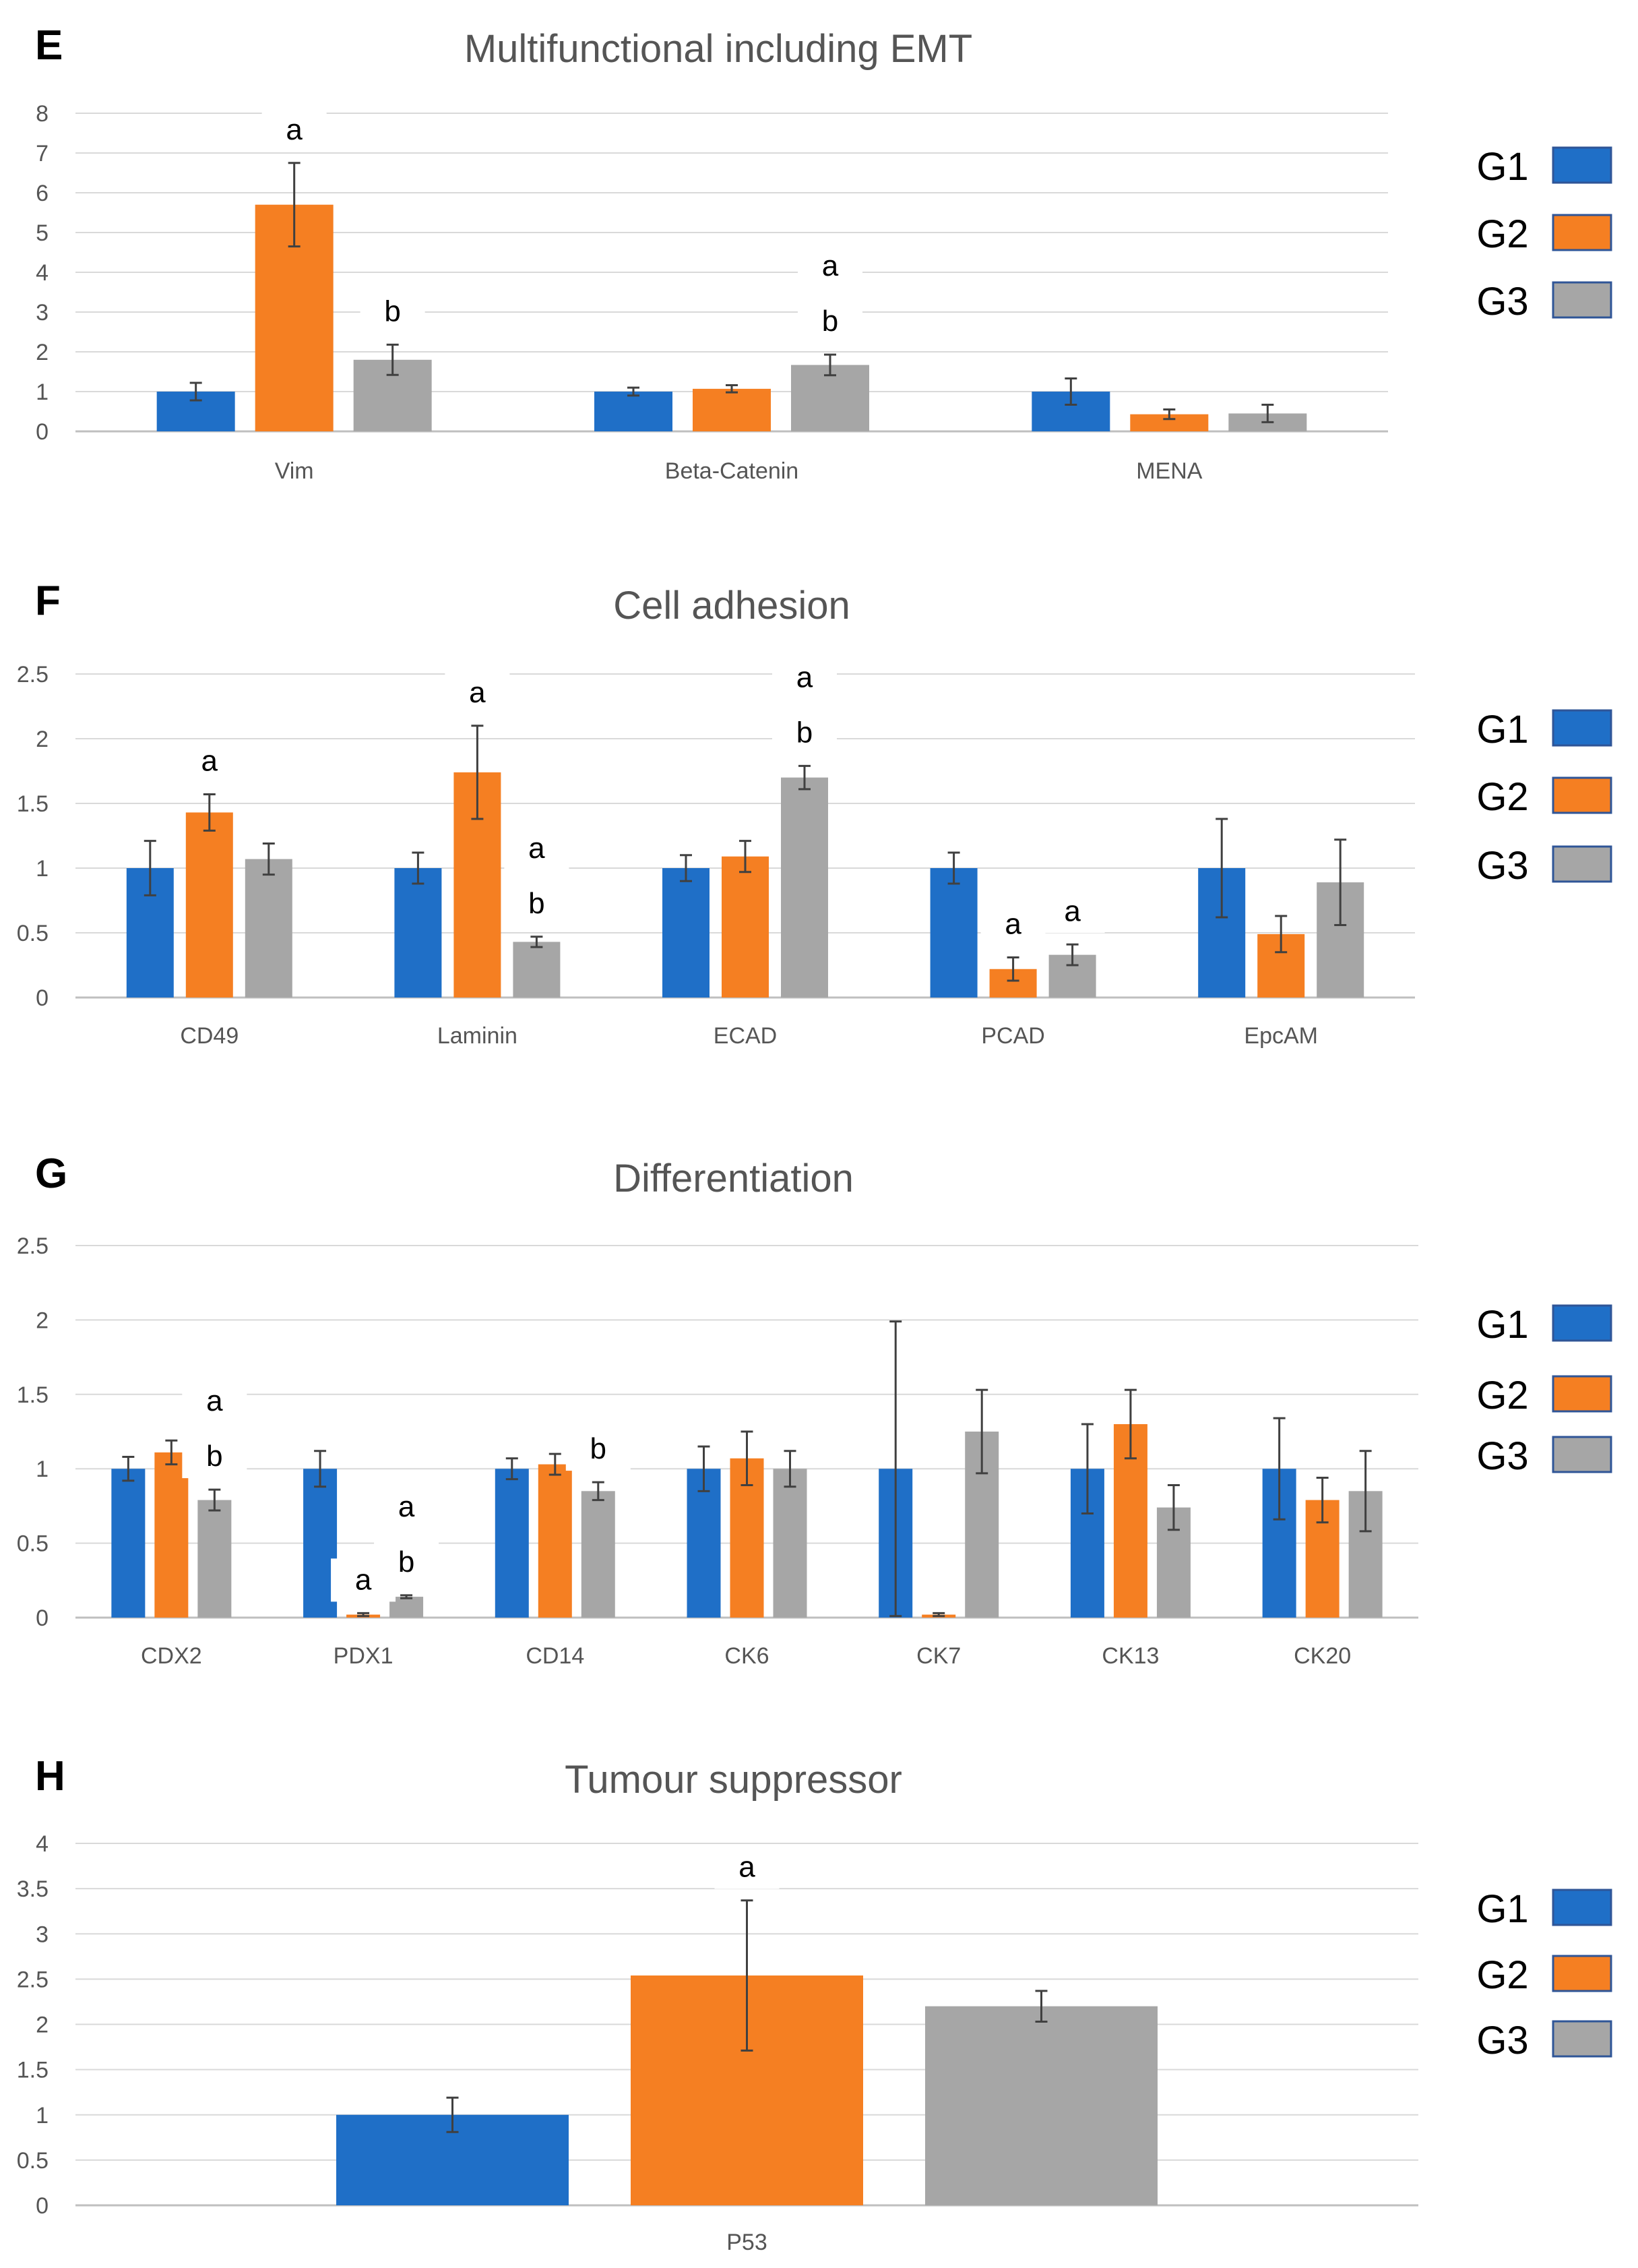 The image size is (1638, 2268). What do you see at coordinates (1131, 1656) in the screenshot?
I see `category-label: CK13` at bounding box center [1131, 1656].